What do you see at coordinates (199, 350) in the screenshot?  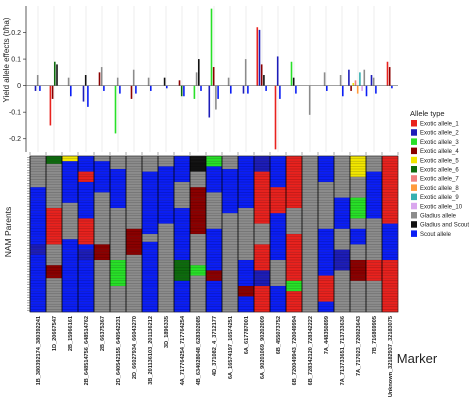 I see `heatmap-x-tick-label: 4B_634028048_628302085` at bounding box center [199, 350].